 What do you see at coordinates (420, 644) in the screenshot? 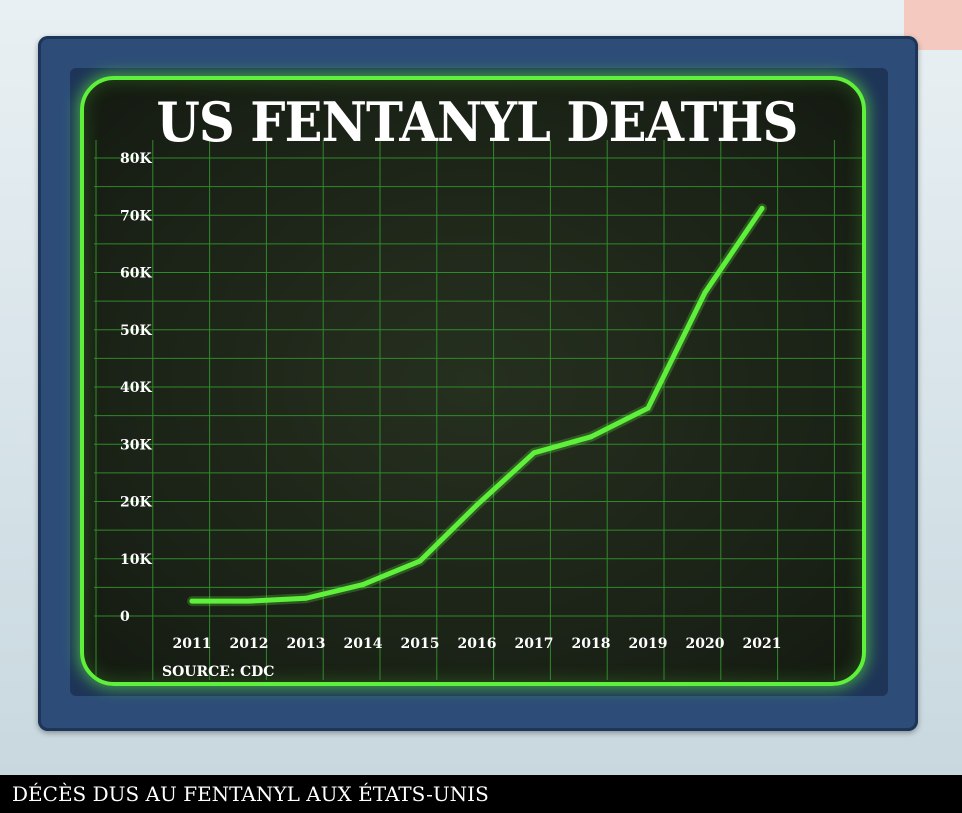
I see `x-tick-label: 2015` at bounding box center [420, 644].